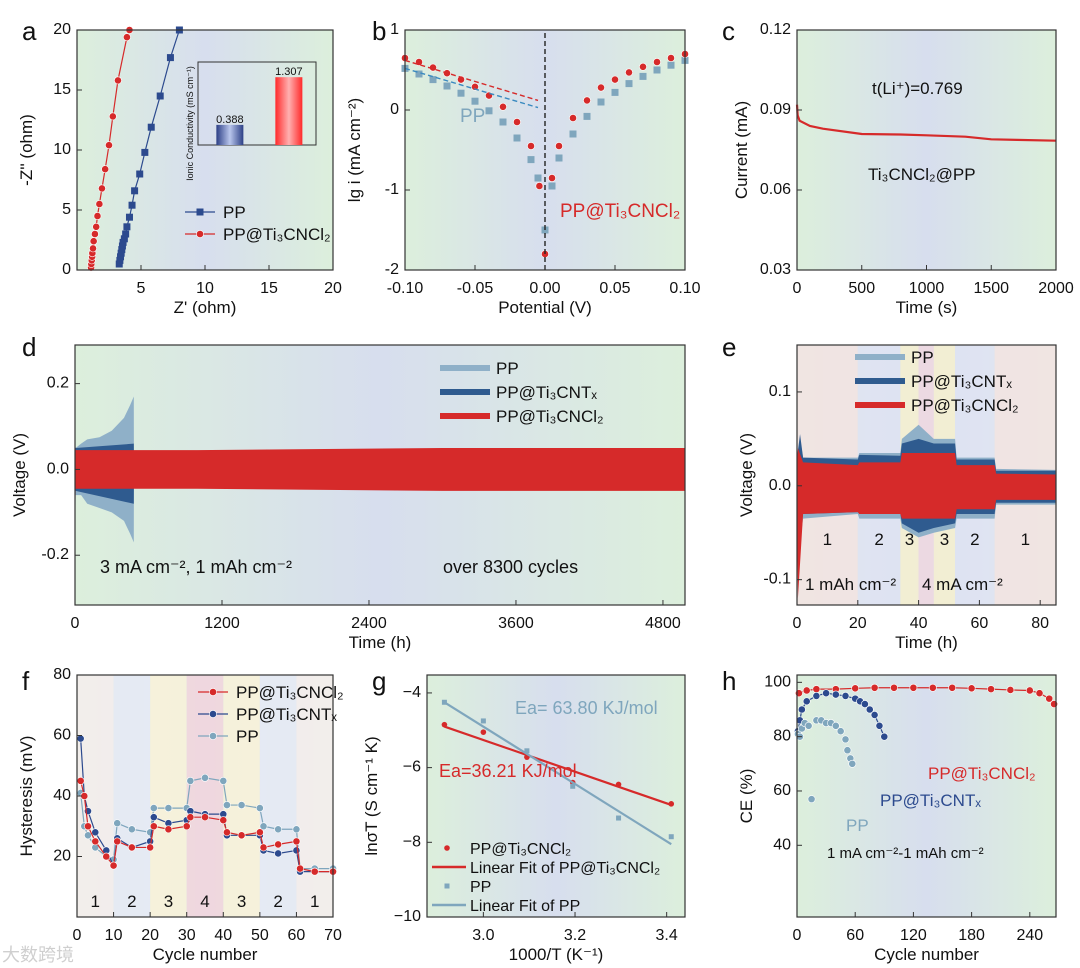 This screenshot has height=968, width=1080. I want to click on x-tick-label: 4800, so click(663, 623).